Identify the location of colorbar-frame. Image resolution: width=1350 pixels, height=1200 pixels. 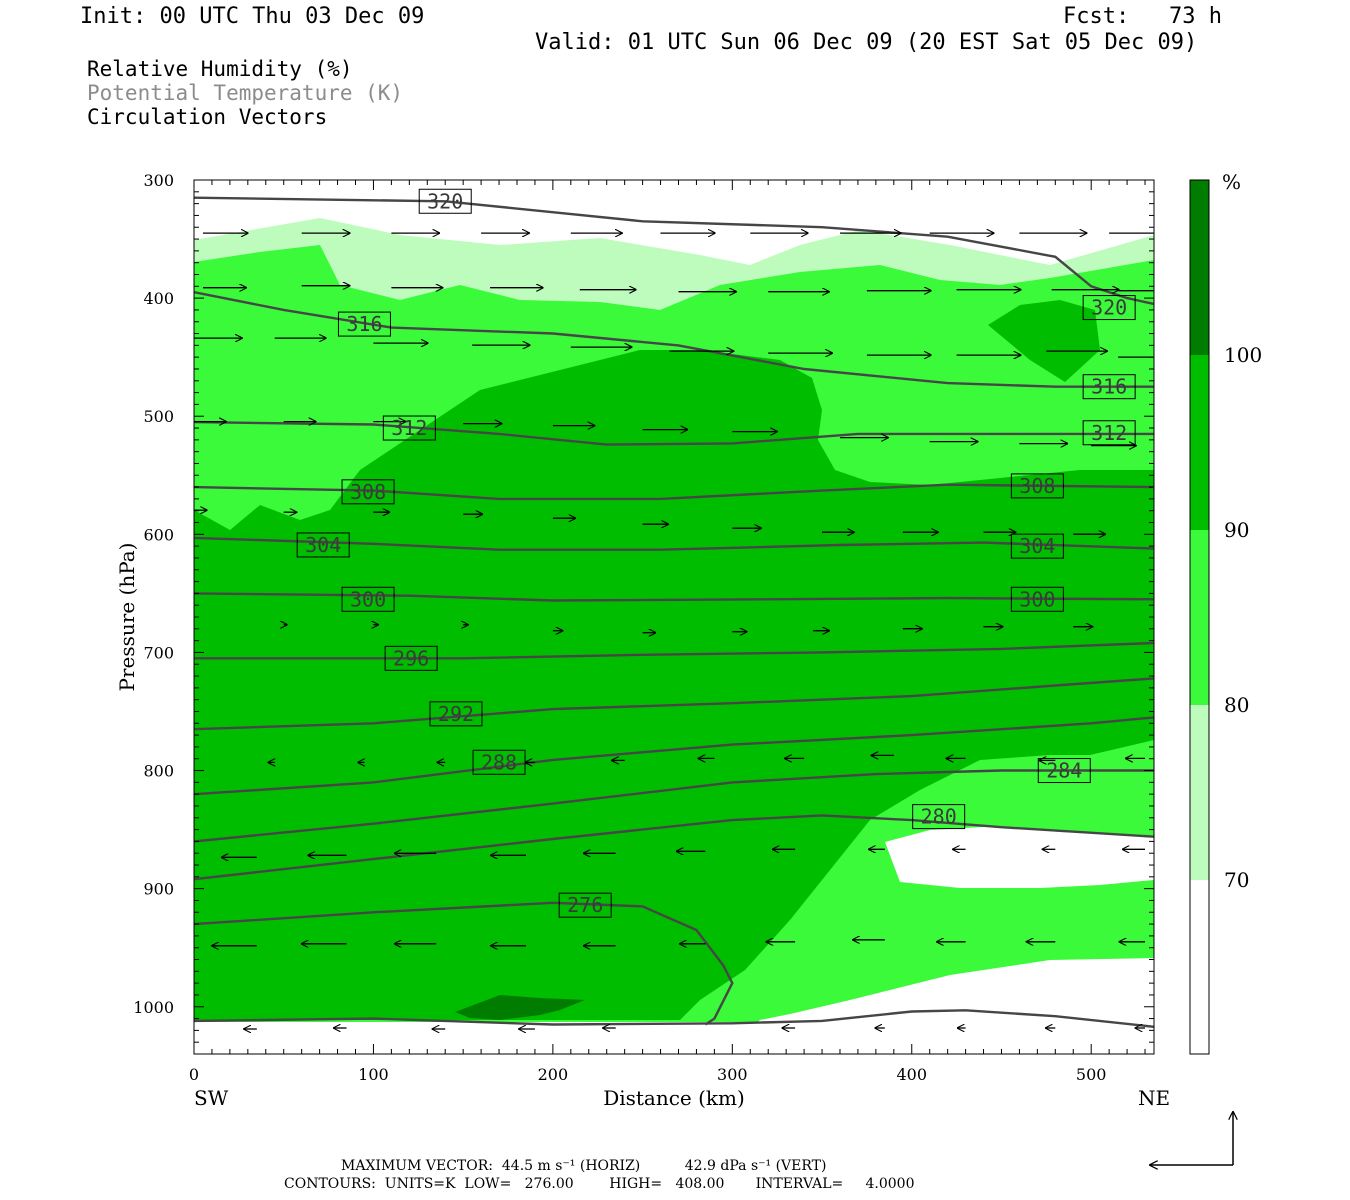
(1199, 617).